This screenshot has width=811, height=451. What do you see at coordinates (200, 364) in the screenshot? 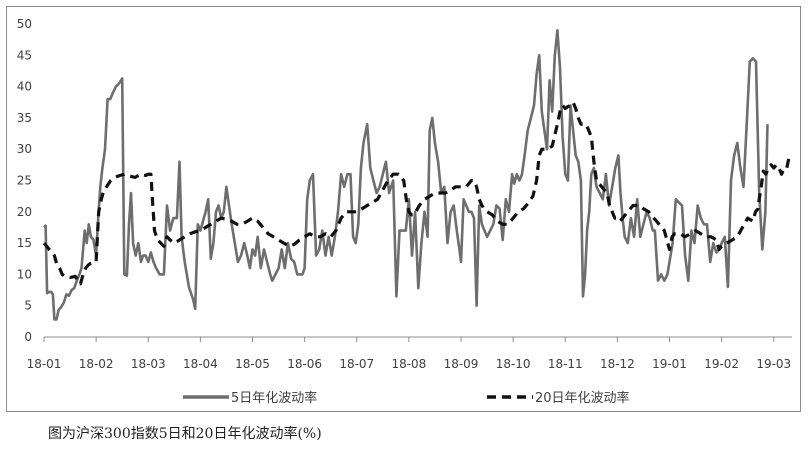
I see `x-tick-label: 18-04` at bounding box center [200, 364].